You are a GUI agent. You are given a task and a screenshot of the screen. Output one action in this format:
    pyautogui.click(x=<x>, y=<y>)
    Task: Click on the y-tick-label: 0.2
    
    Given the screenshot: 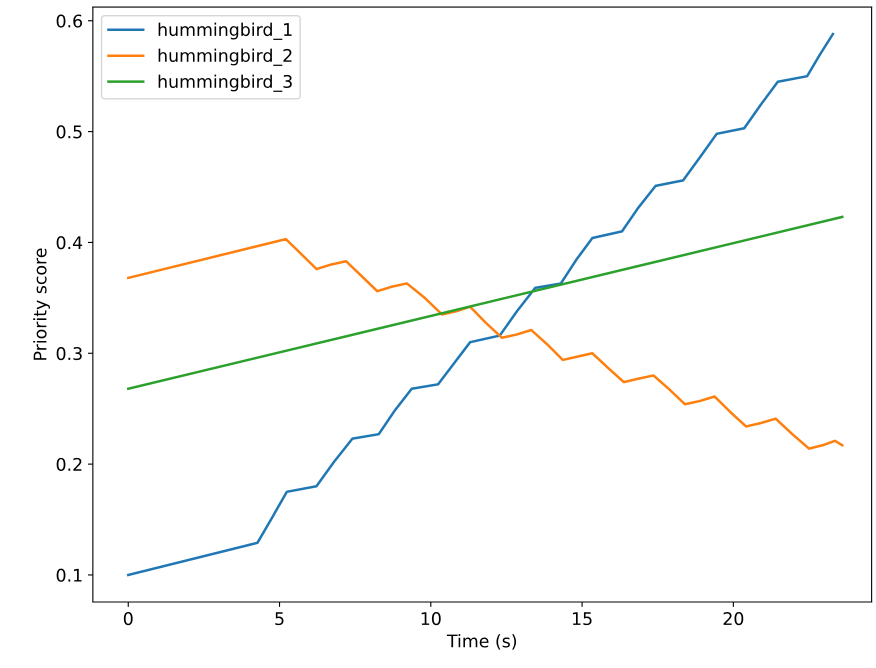 What is the action you would take?
    pyautogui.click(x=69, y=464)
    